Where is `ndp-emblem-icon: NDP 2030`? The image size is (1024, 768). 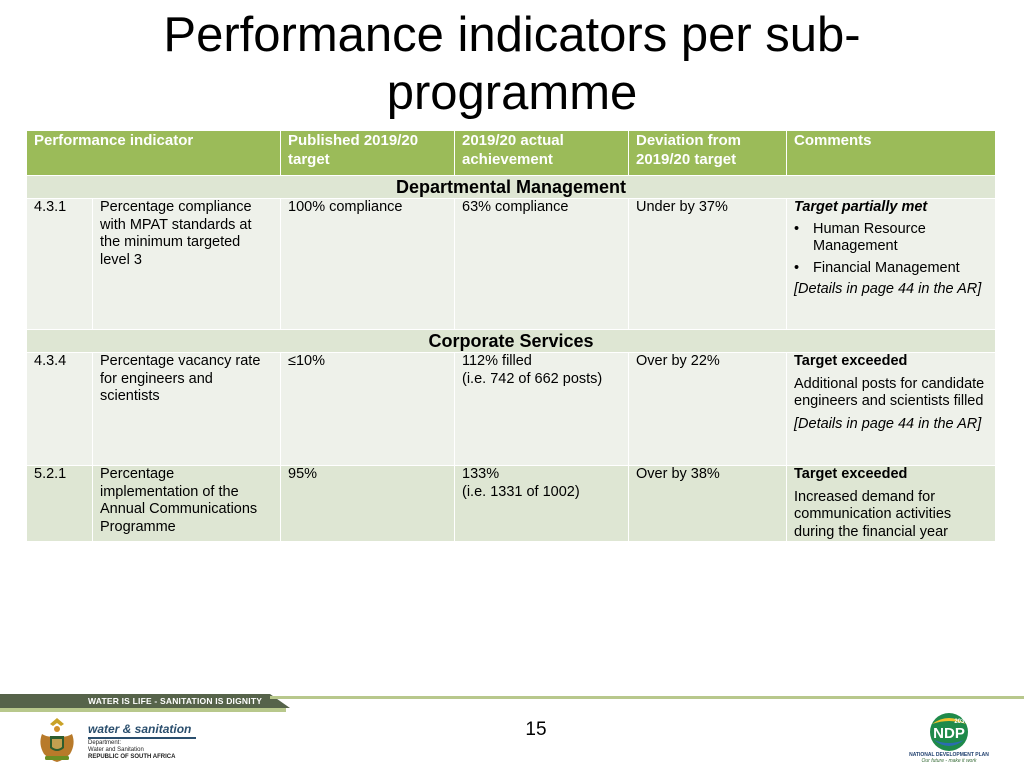
ndp-emblem-icon: NDP 2030 is located at coordinates (949, 732).